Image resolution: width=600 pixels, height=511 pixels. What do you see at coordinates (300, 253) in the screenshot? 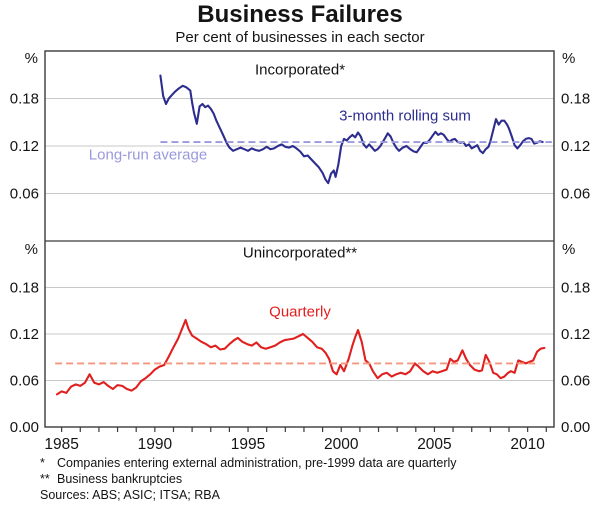
I see `bottom-panel-label: Unincorporated**` at bounding box center [300, 253].